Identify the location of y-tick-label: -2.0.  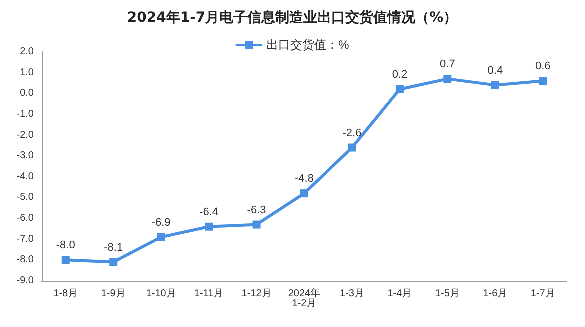
(25, 135).